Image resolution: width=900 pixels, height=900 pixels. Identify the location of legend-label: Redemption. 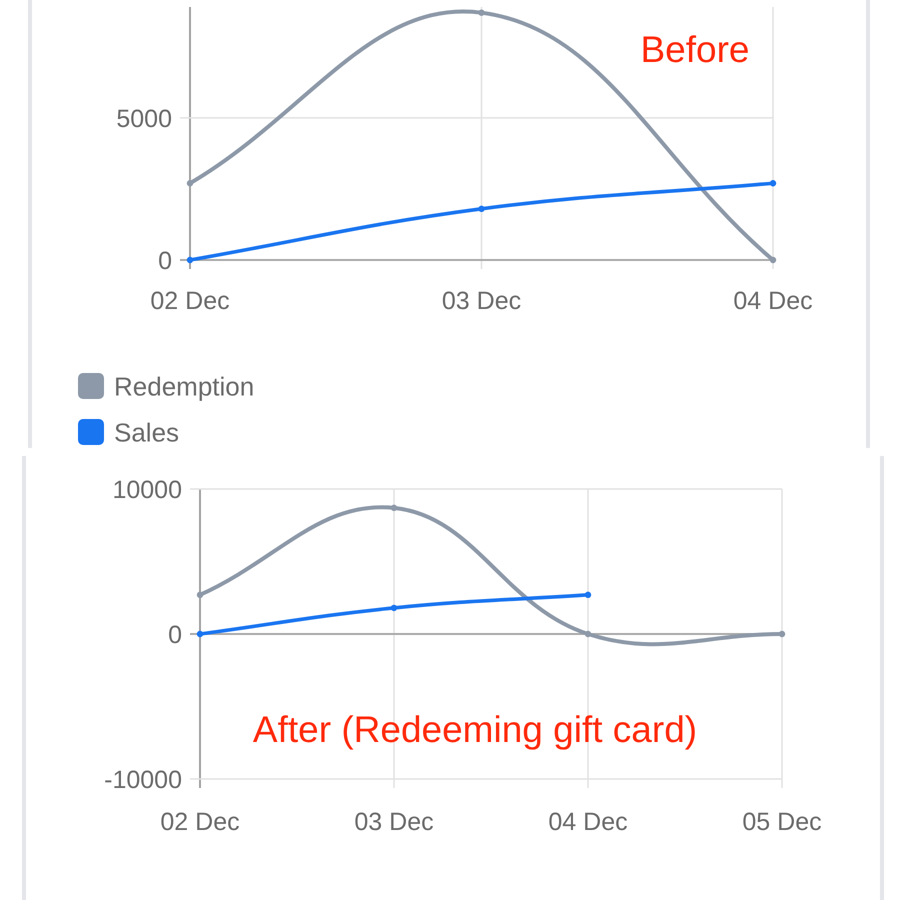
(184, 386).